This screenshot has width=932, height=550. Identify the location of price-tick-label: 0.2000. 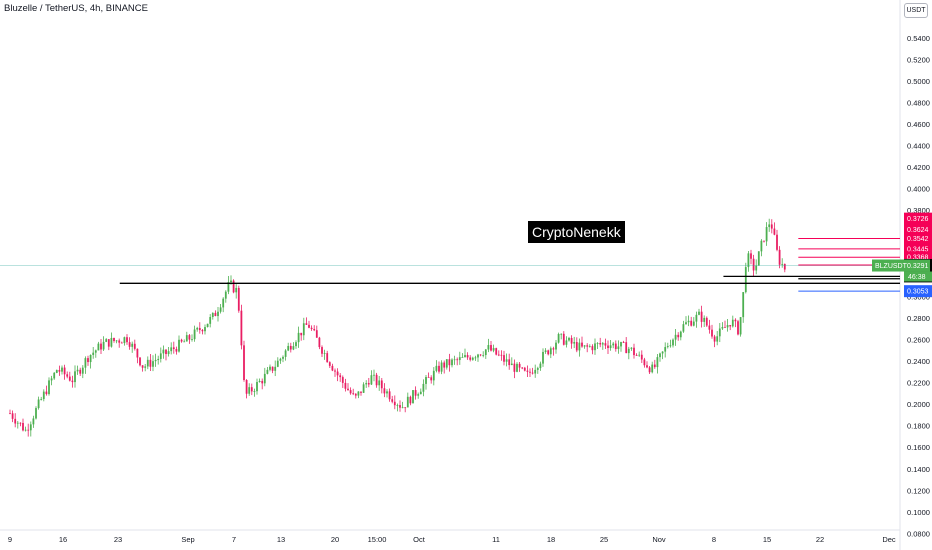
(918, 404).